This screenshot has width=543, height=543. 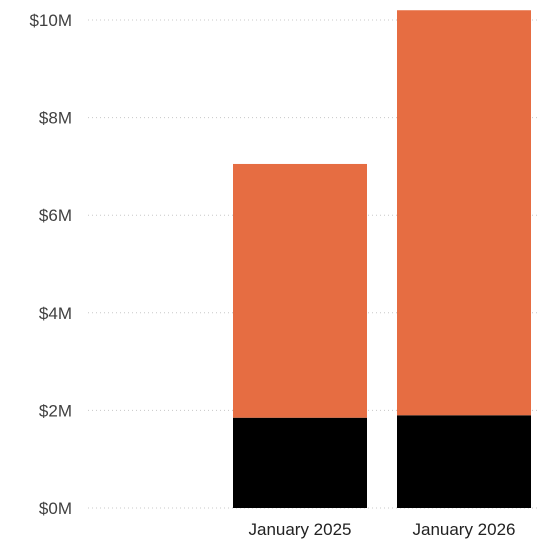 What do you see at coordinates (55, 215) in the screenshot?
I see `y-tick-label: $6M` at bounding box center [55, 215].